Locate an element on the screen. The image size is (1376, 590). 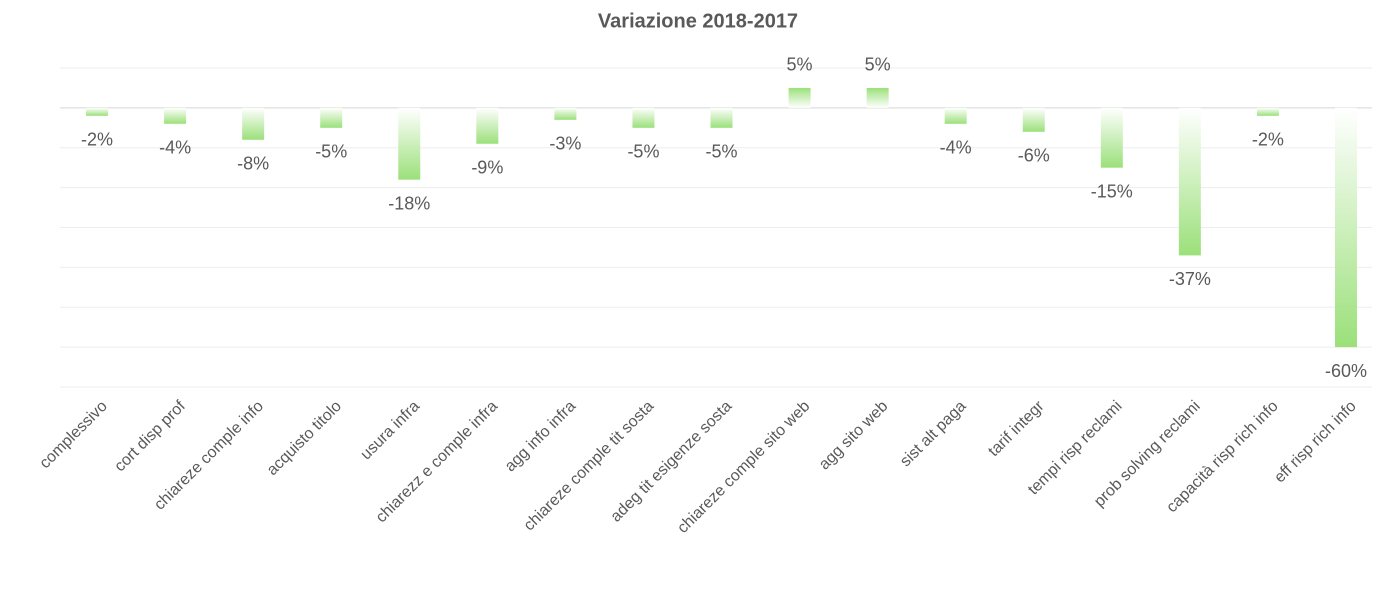
x-tick-label: cort disp prof is located at coordinates (150, 436).